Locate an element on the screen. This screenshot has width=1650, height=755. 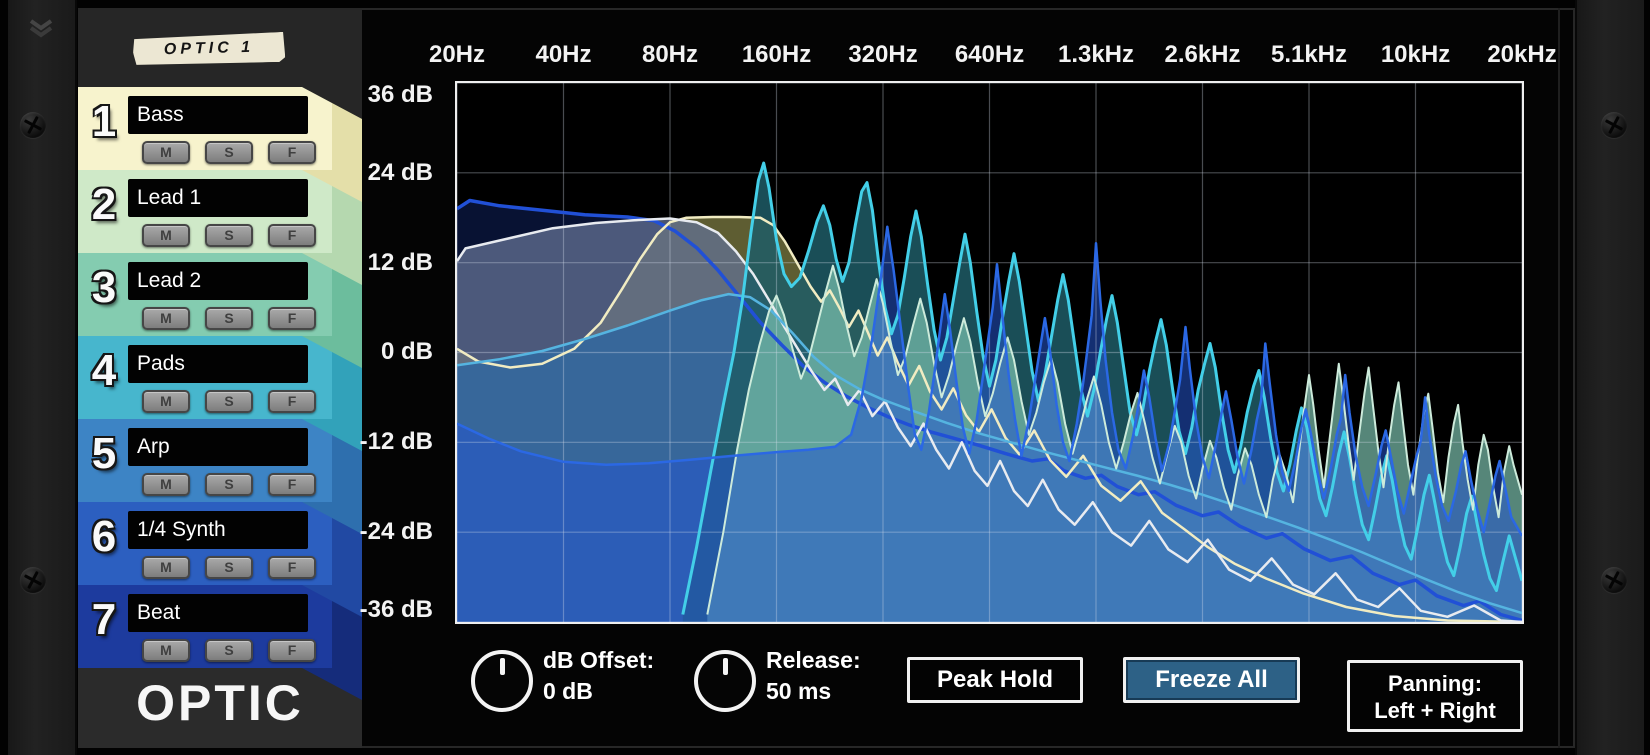
track-name-field: Pads is located at coordinates (218, 364).